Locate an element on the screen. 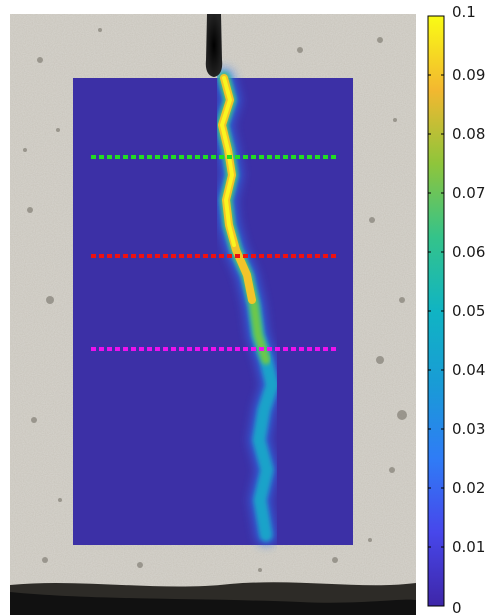 The height and width of the screenshot is (615, 493). colorbar: 0.1 0.09 0.08 0.07 0.06 0.05 0.04 0.03 0.02 0.01 0 is located at coordinates (456, 309).